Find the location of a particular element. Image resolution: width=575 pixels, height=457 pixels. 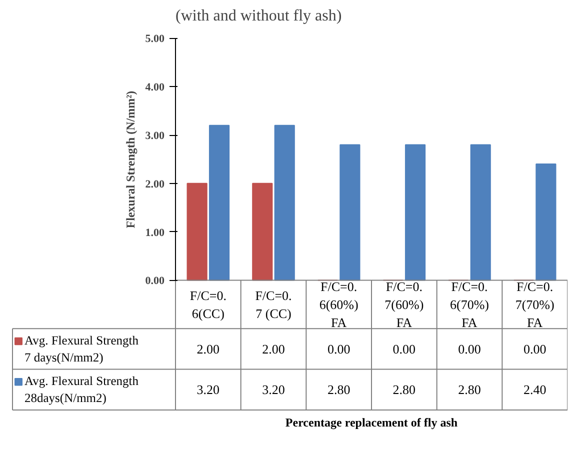

y-tick-label: 0.00 is located at coordinates (155, 281).